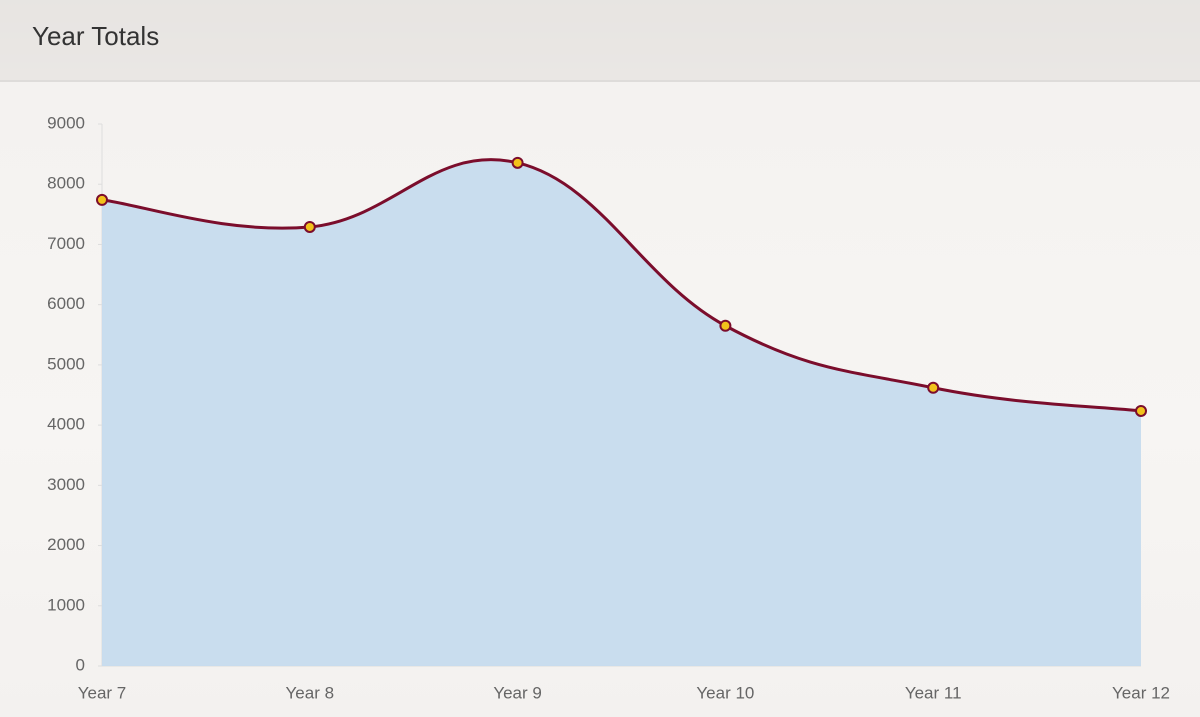  I want to click on x-tick-label: Year 9, so click(517, 692).